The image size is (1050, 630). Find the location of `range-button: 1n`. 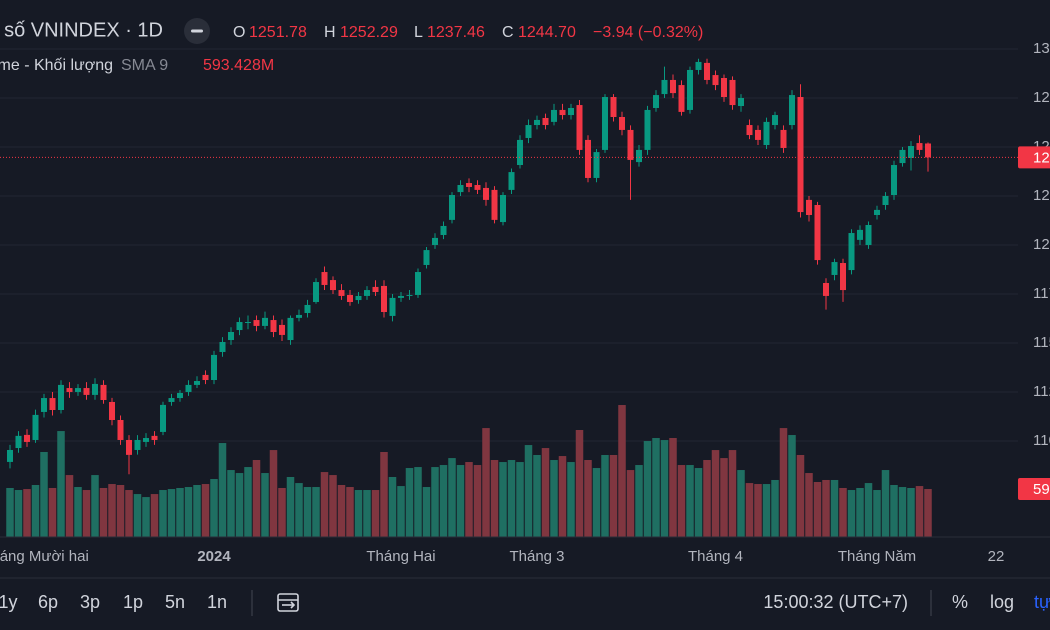

range-button: 1n is located at coordinates (217, 602).